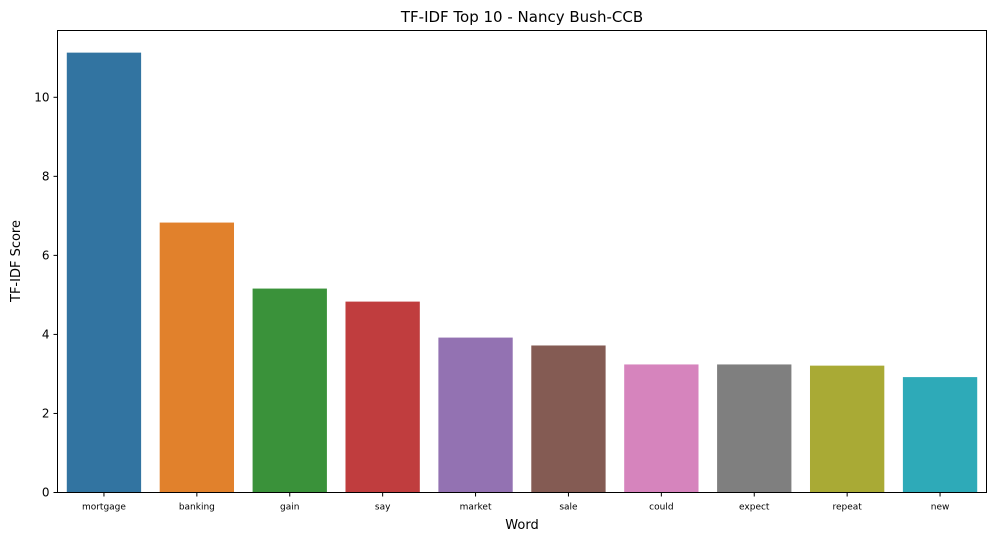 The image size is (1000, 541). I want to click on x-tick-label: gain, so click(289, 508).